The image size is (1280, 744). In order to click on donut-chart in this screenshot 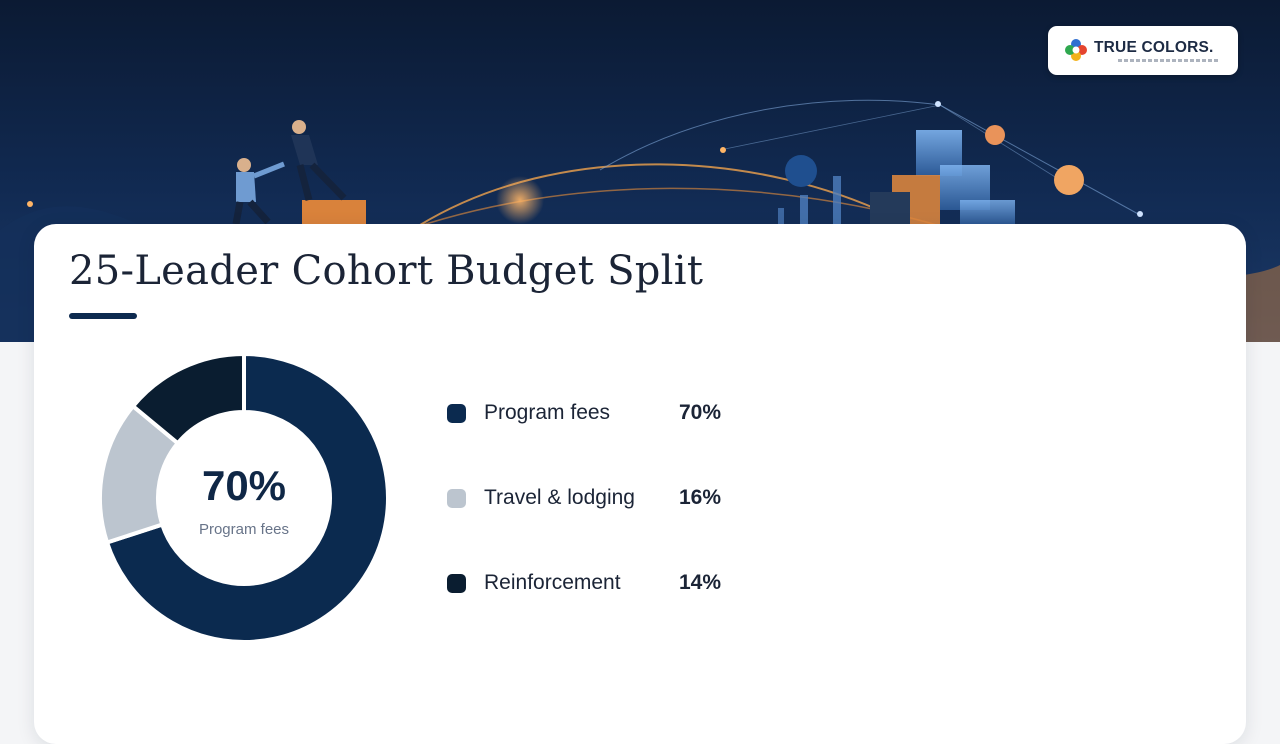, I will do `click(244, 498)`.